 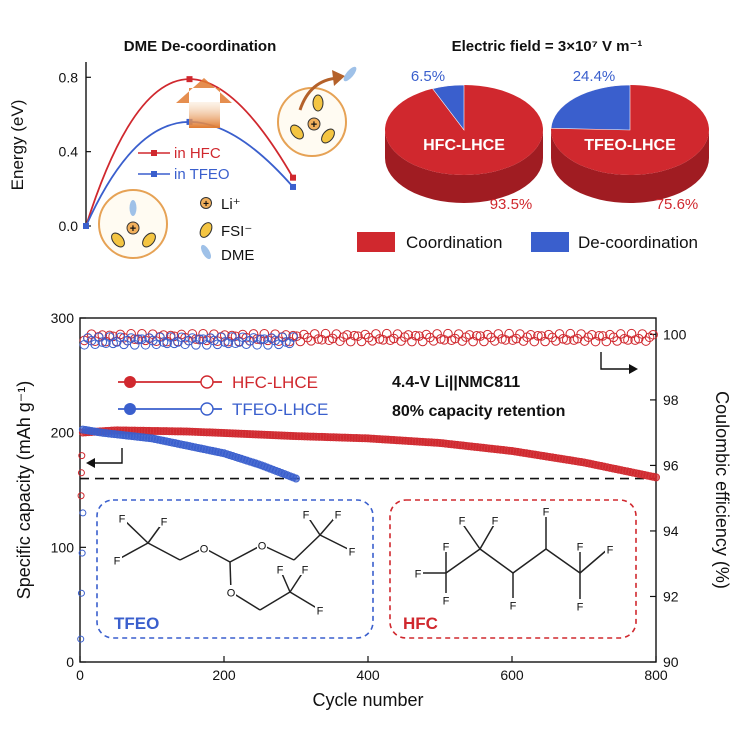 I want to click on pie-1: TFEO-LHCE 24.4% 75.6%, so click(x=629, y=140).